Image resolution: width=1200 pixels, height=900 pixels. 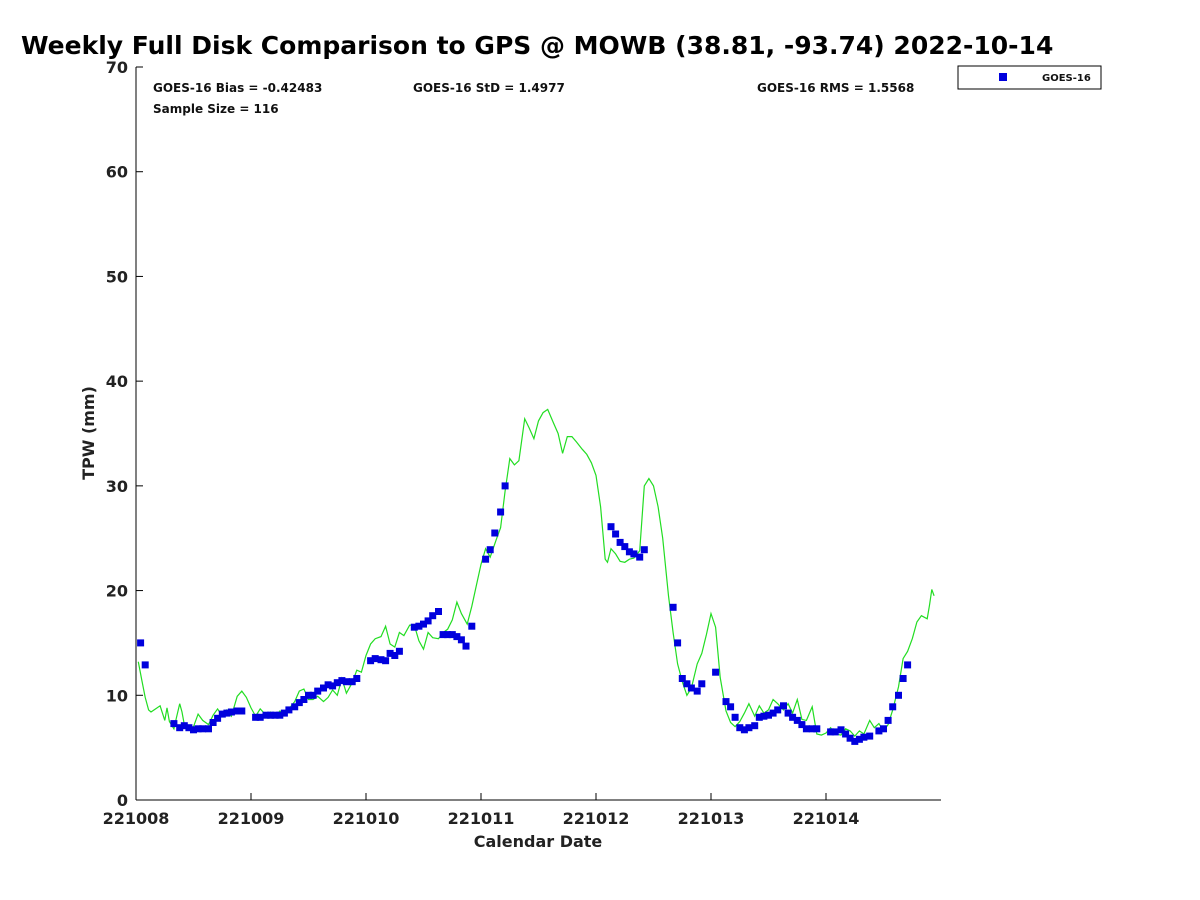 I want to click on y-tick-label: 40, so click(x=117, y=381).